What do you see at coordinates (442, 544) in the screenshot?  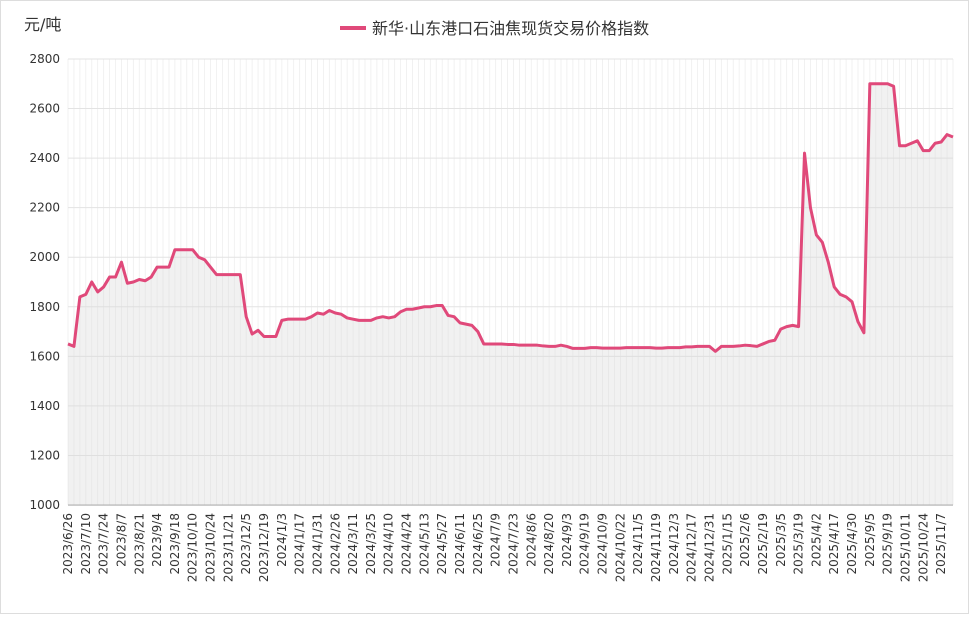 I see `x-tick-label: 2024/5/27` at bounding box center [442, 544].